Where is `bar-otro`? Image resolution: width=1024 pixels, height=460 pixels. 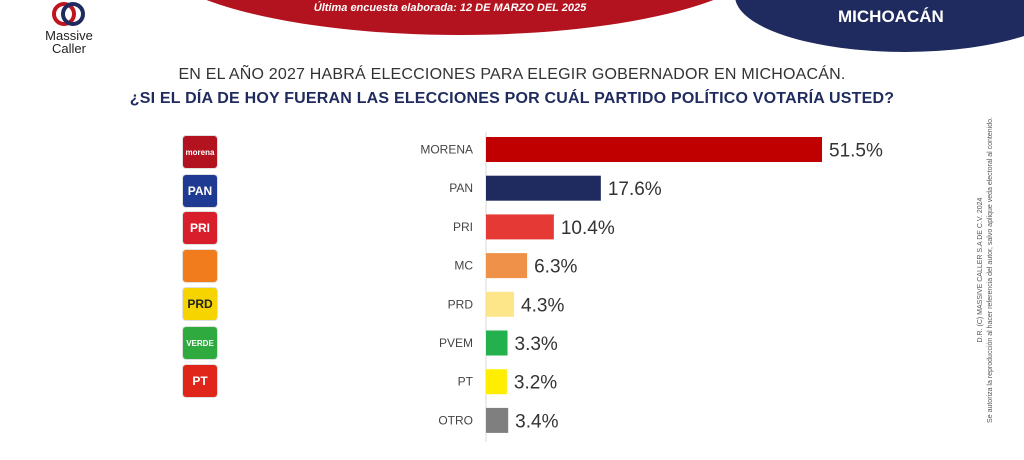 bar-otro is located at coordinates (497, 420).